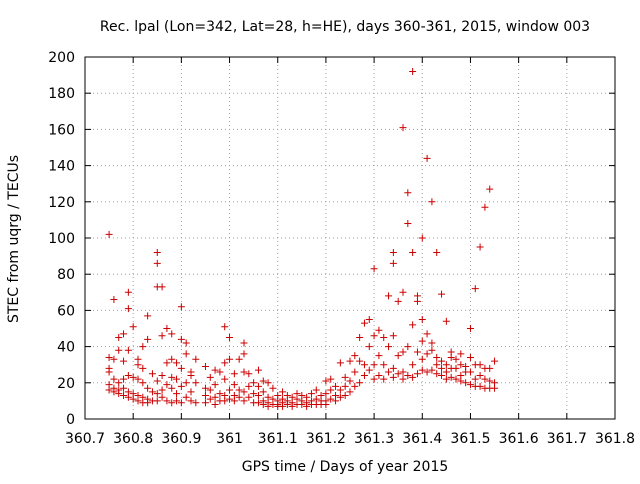 Image resolution: width=640 pixels, height=484 pixels. I want to click on x-tick-label: 361.2, so click(326, 439).